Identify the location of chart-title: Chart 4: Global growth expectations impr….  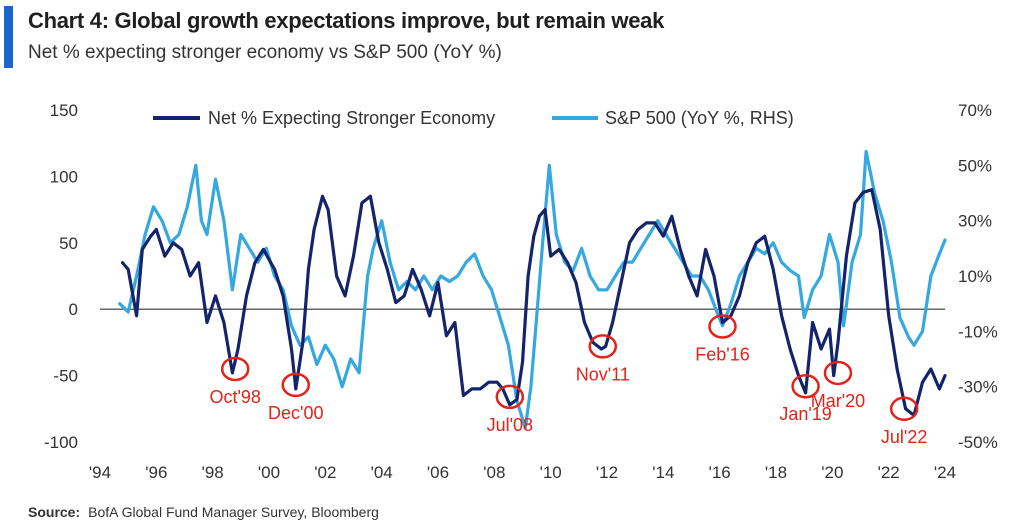
(346, 20).